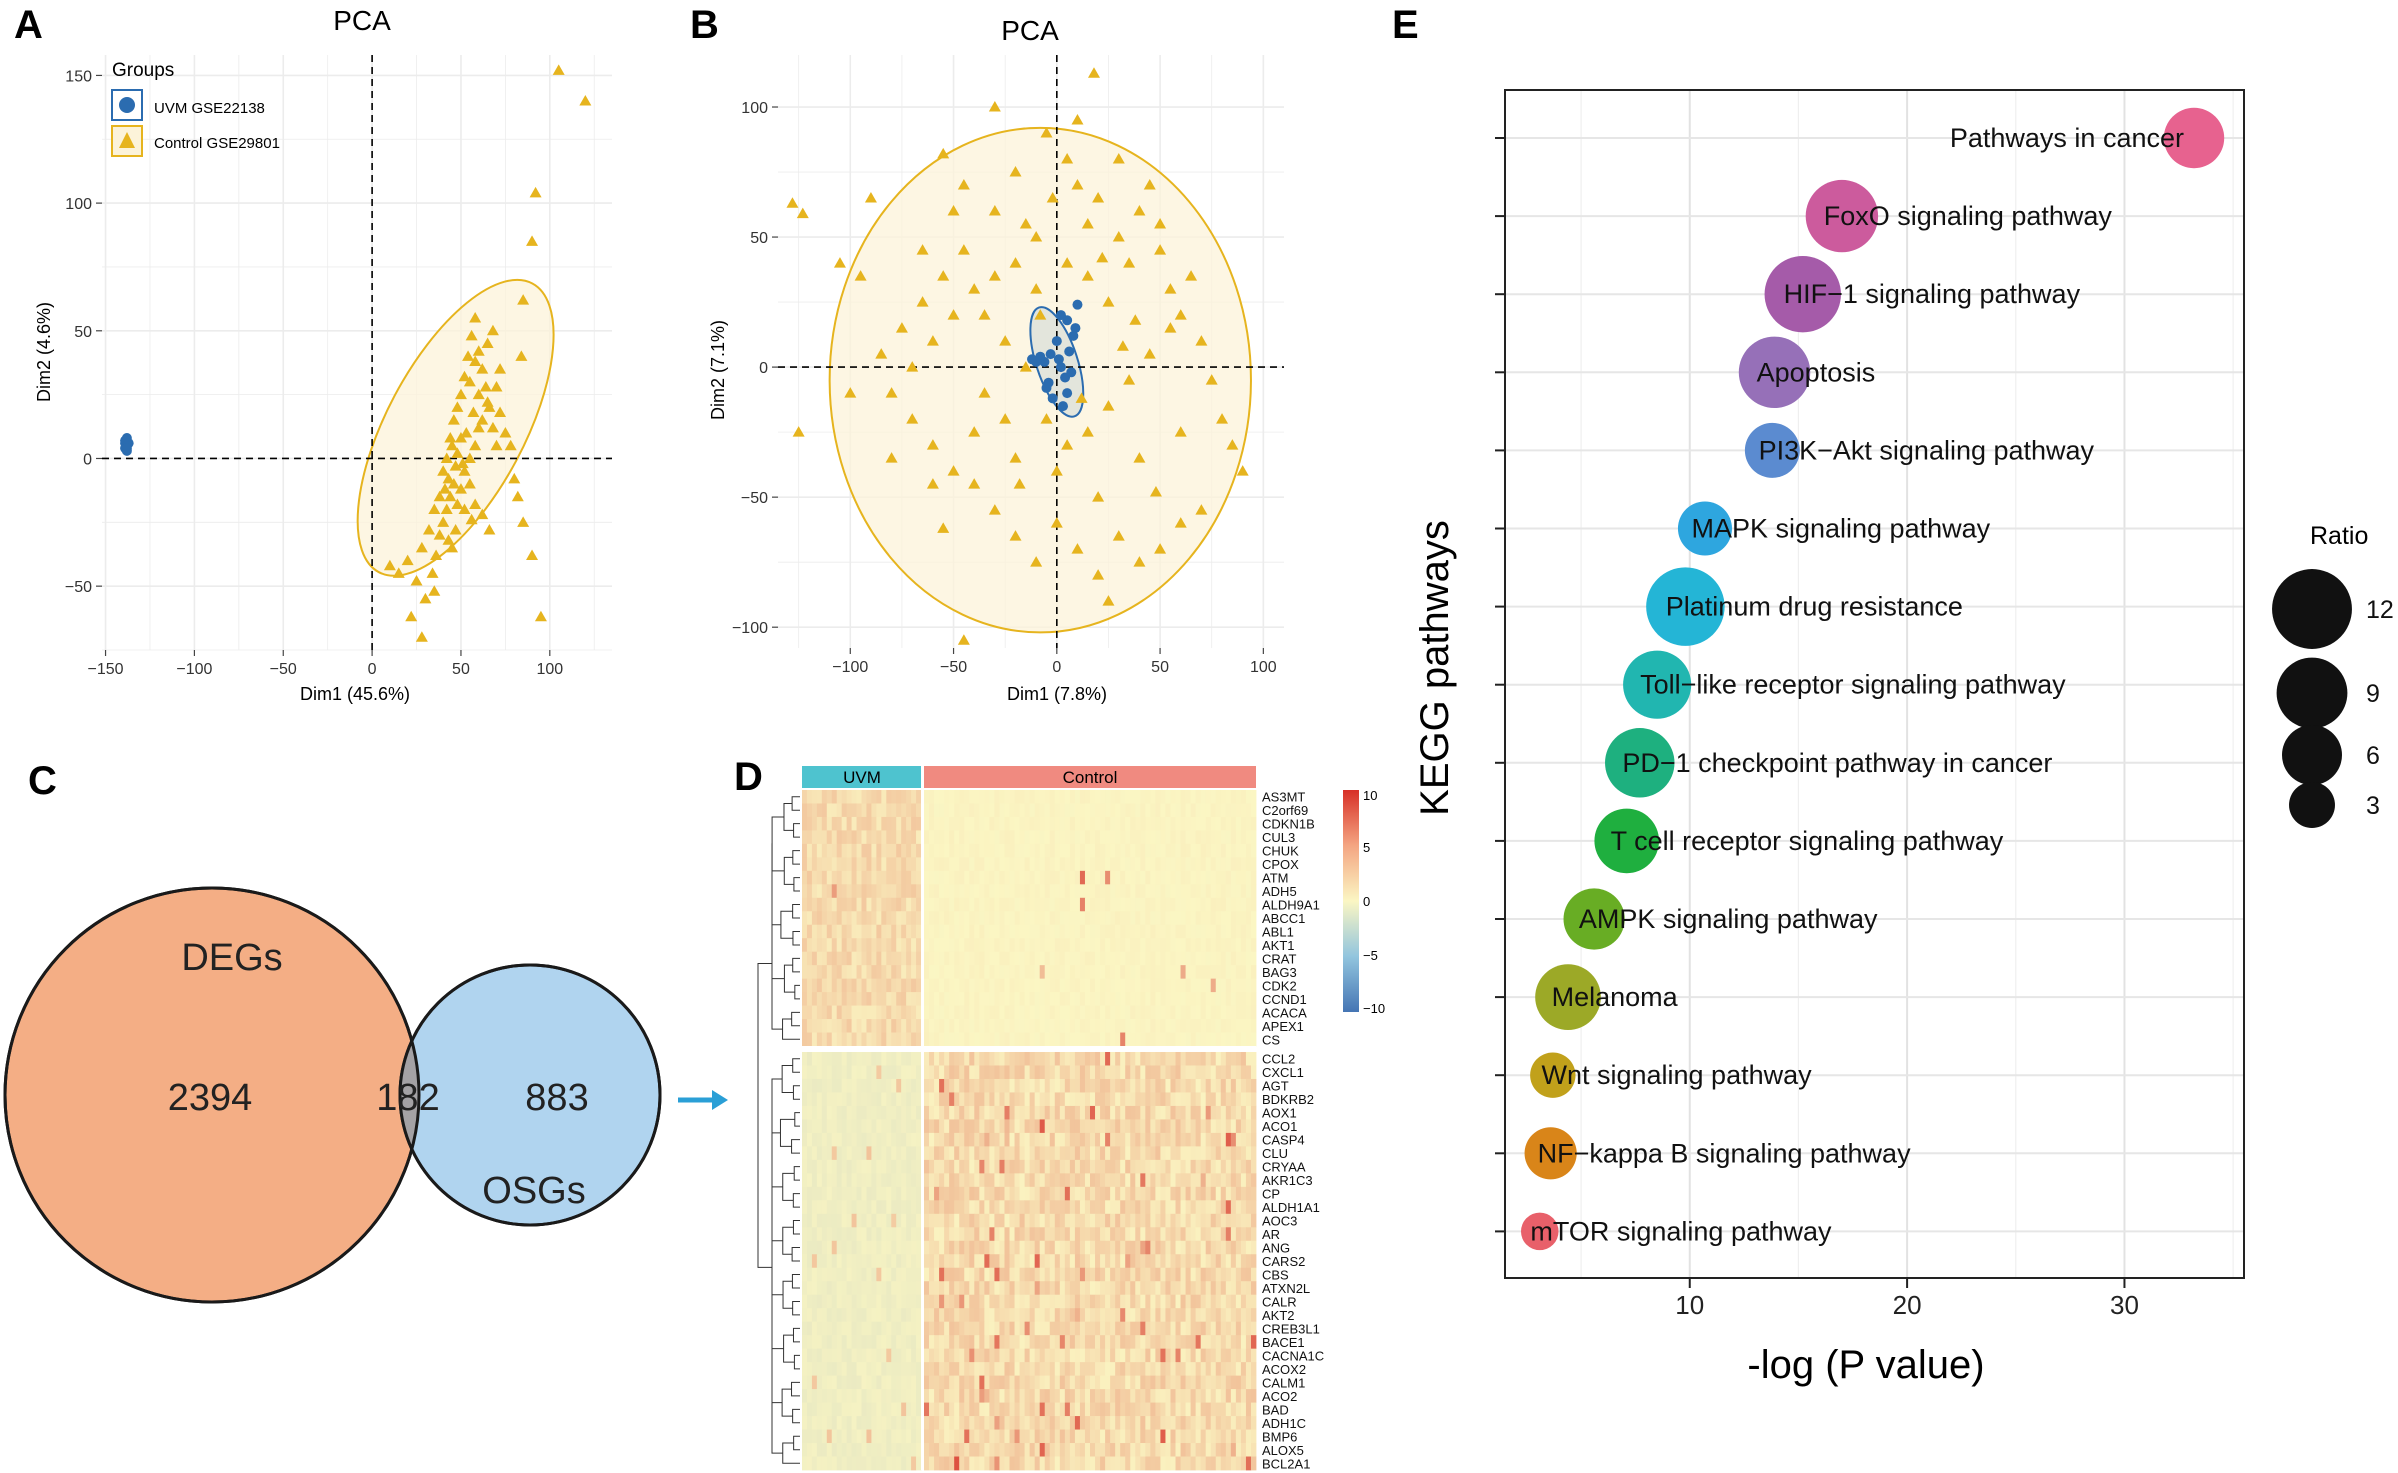 Image resolution: width=2398 pixels, height=1473 pixels. Describe the element at coordinates (1276, 1248) in the screenshot. I see `gene-label: ANG` at that location.